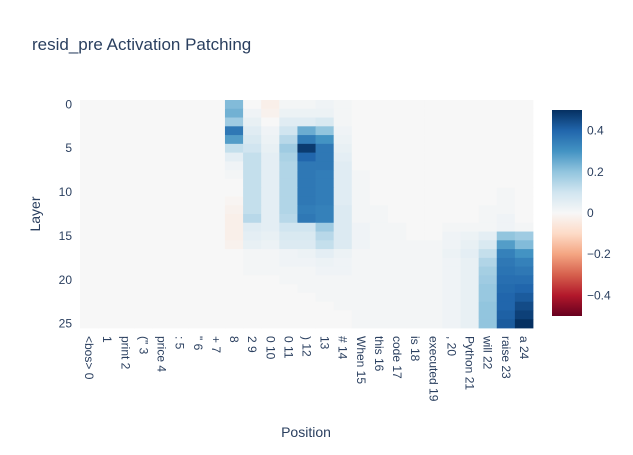 Image resolution: width=633 pixels, height=455 pixels. I want to click on colorbar-tick-label: 0.2, so click(595, 172).